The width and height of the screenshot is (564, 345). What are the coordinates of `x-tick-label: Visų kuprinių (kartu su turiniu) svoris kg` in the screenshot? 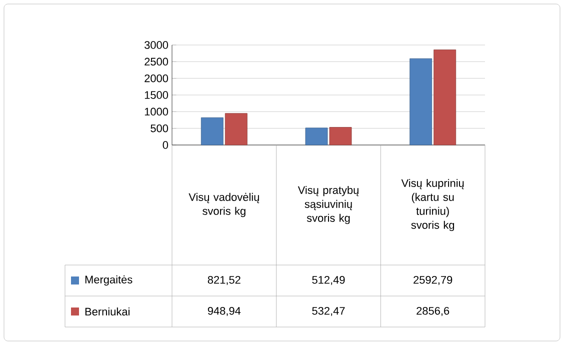 It's located at (432, 205).